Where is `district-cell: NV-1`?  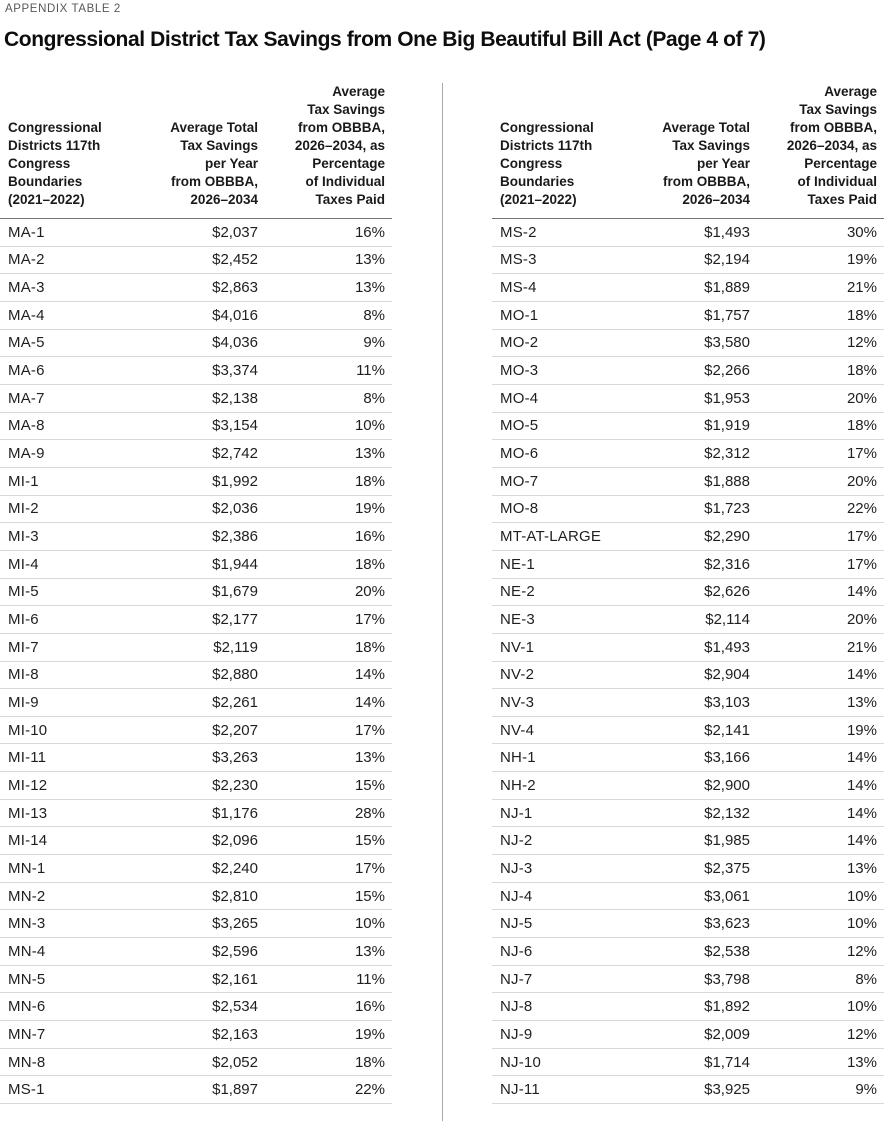
district-cell: NV-1 is located at coordinates (567, 647).